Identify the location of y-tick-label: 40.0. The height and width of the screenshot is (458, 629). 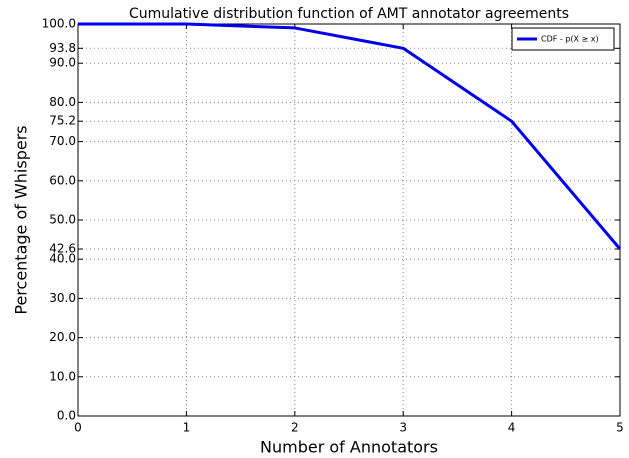
(62, 259).